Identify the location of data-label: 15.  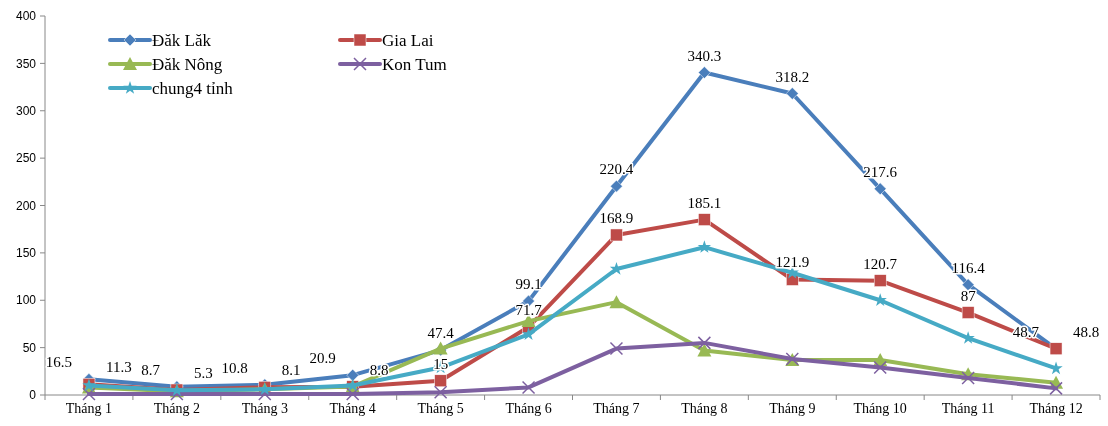
(441, 363).